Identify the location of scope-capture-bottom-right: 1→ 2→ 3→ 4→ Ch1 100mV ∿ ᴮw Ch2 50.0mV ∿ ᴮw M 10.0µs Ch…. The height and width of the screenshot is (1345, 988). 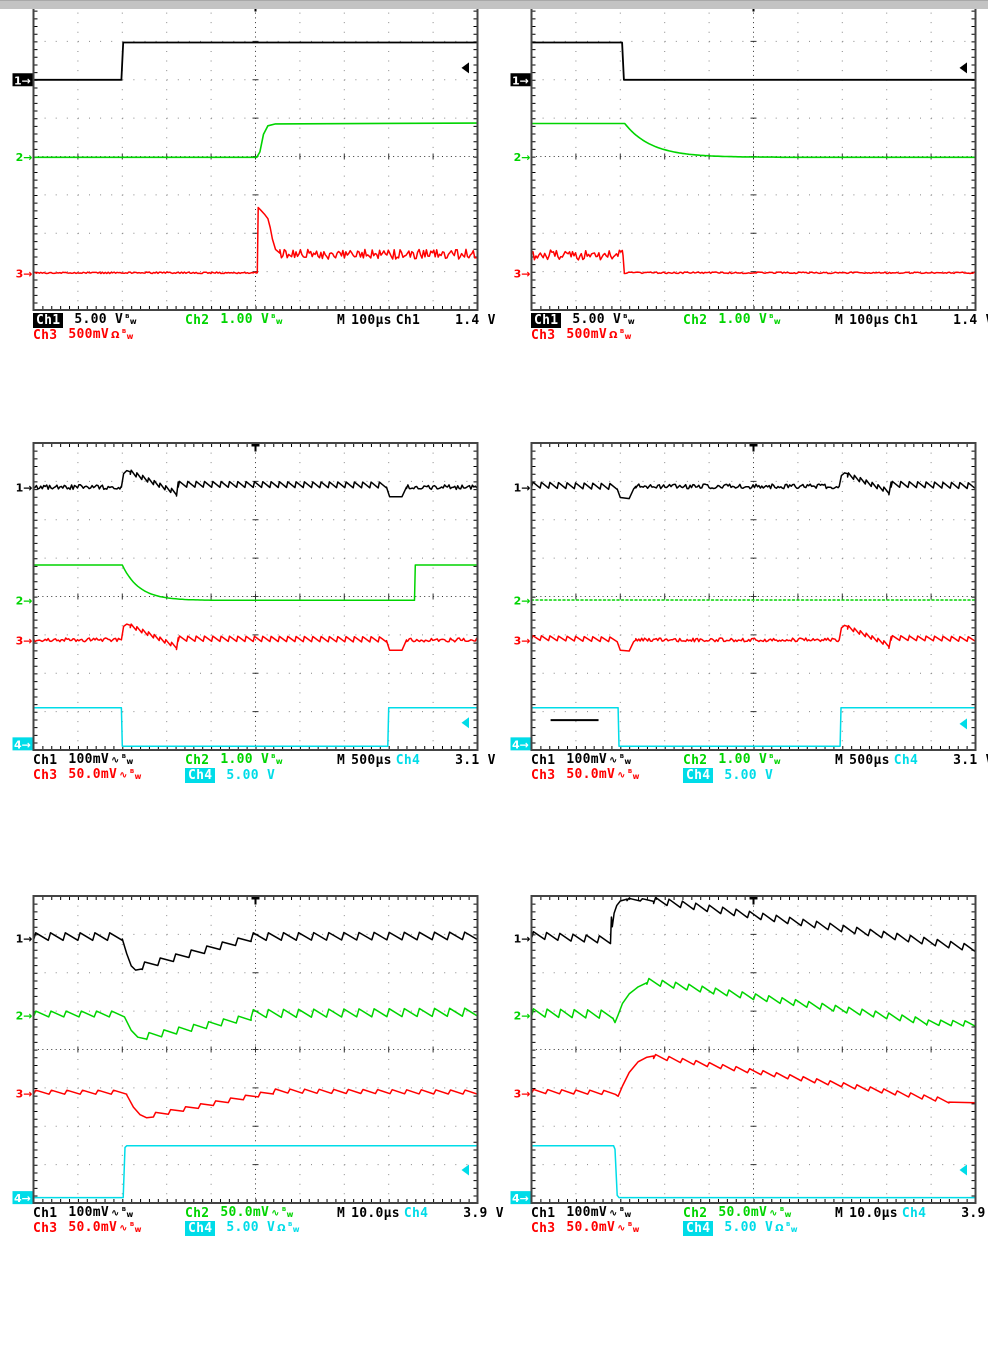
(747, 1065).